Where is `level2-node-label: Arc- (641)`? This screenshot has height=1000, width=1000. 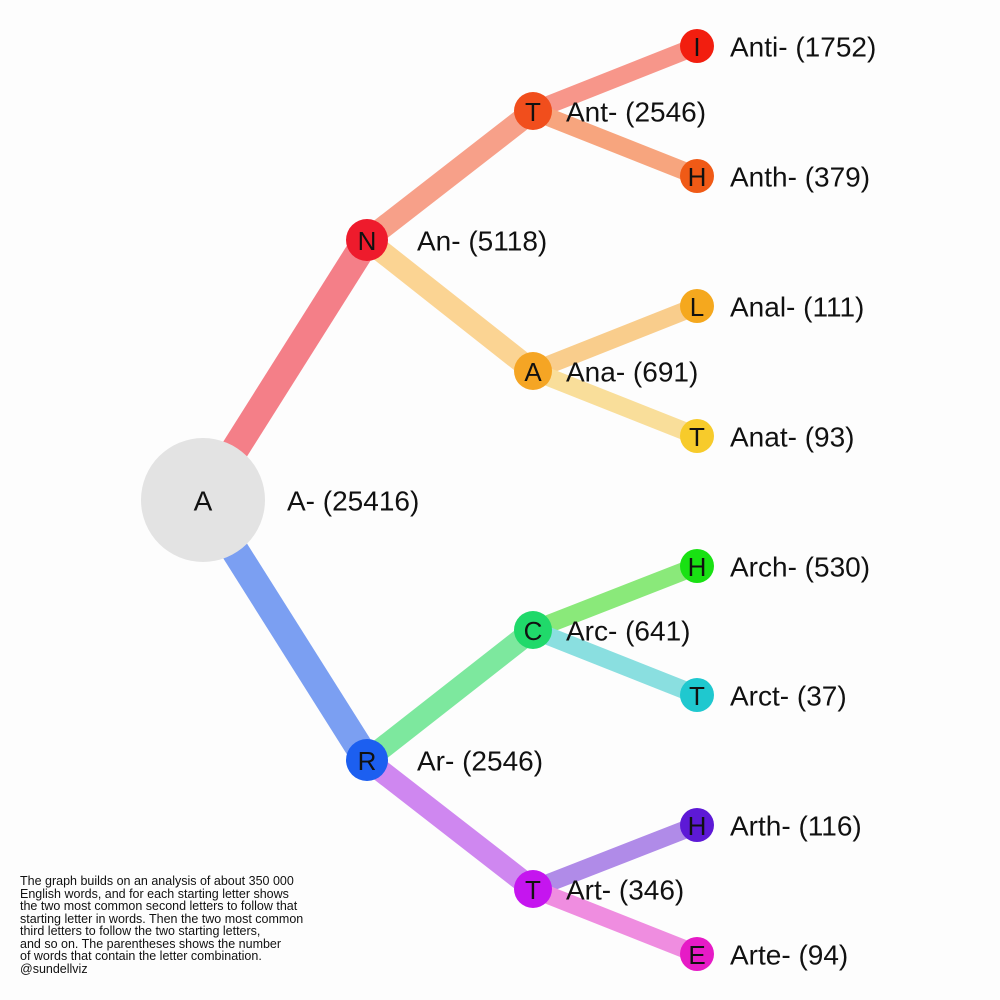
level2-node-label: Arc- (641) is located at coordinates (628, 631).